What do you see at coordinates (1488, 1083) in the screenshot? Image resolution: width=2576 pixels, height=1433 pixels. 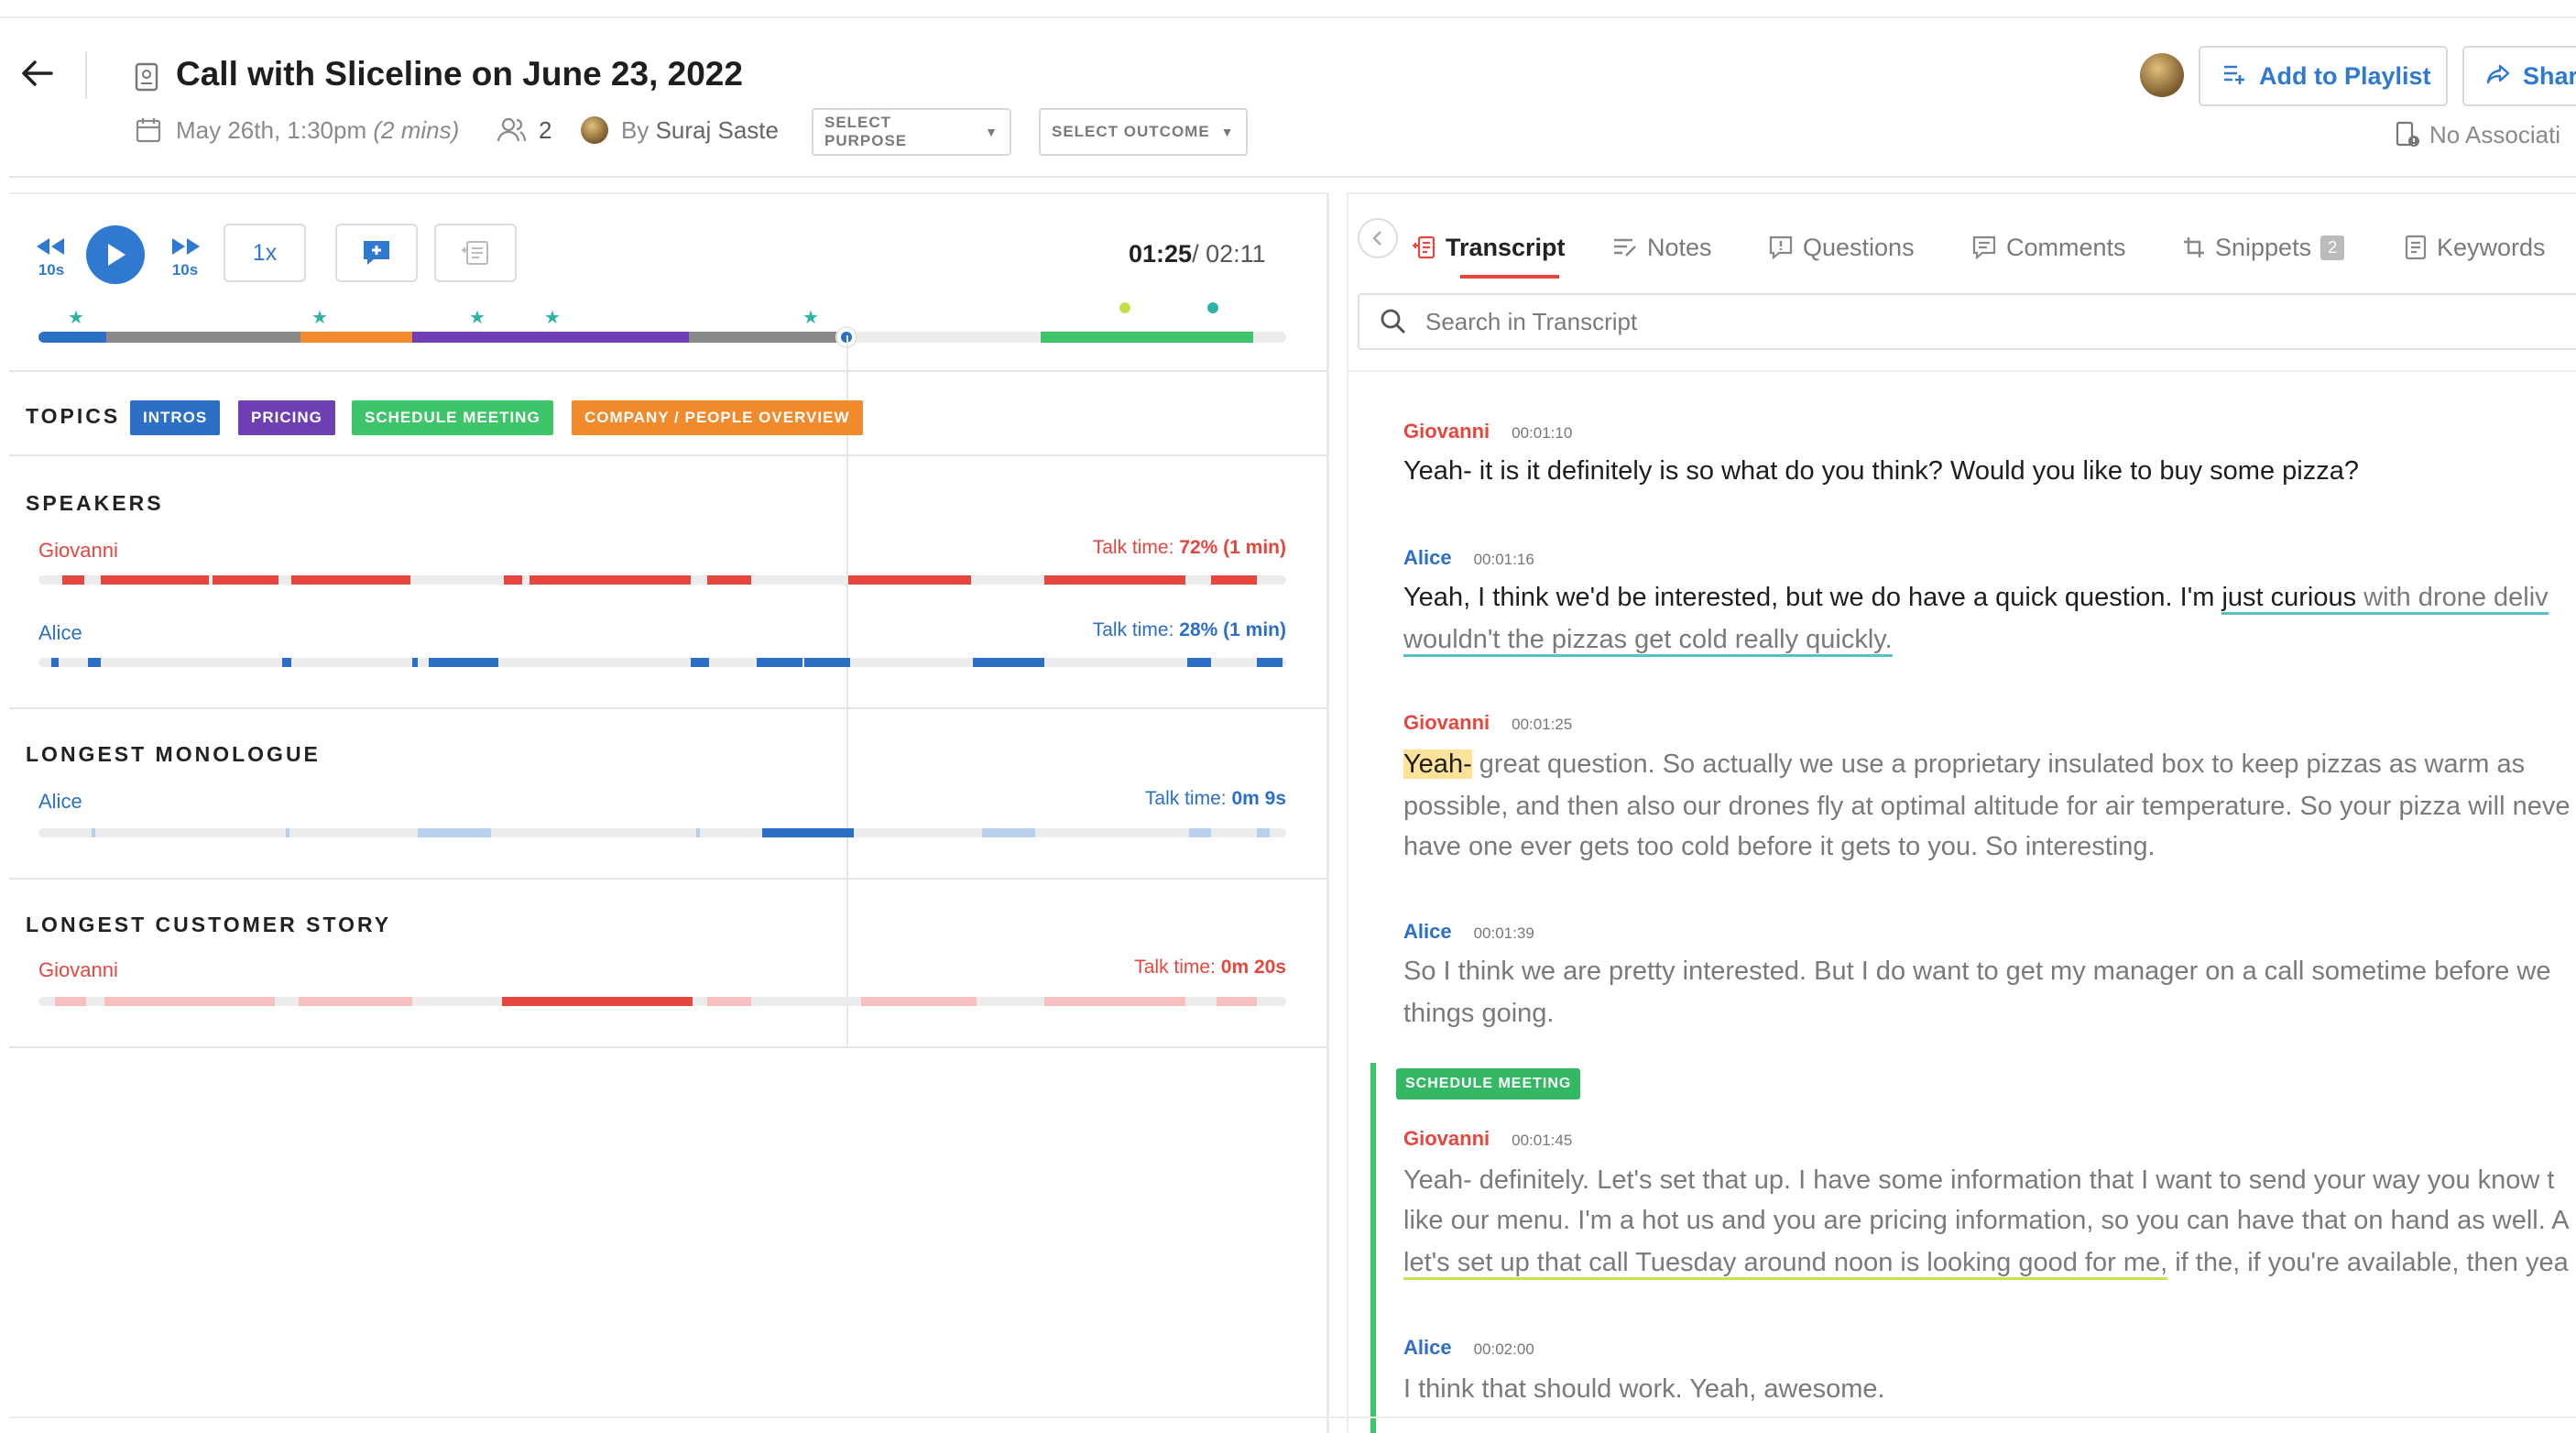 I see `topic-tag-schedule-meeting: SCHEDULE MEETING` at bounding box center [1488, 1083].